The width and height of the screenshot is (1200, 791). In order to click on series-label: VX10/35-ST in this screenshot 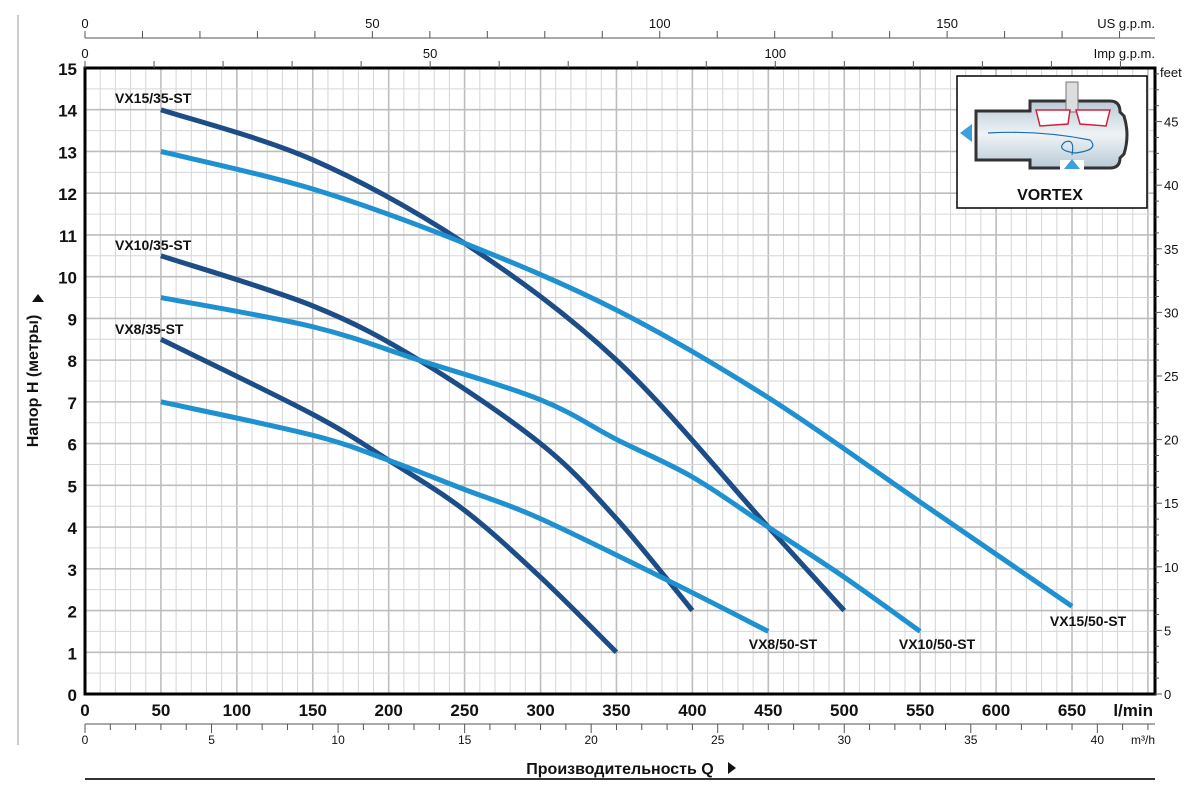, I will do `click(153, 245)`.